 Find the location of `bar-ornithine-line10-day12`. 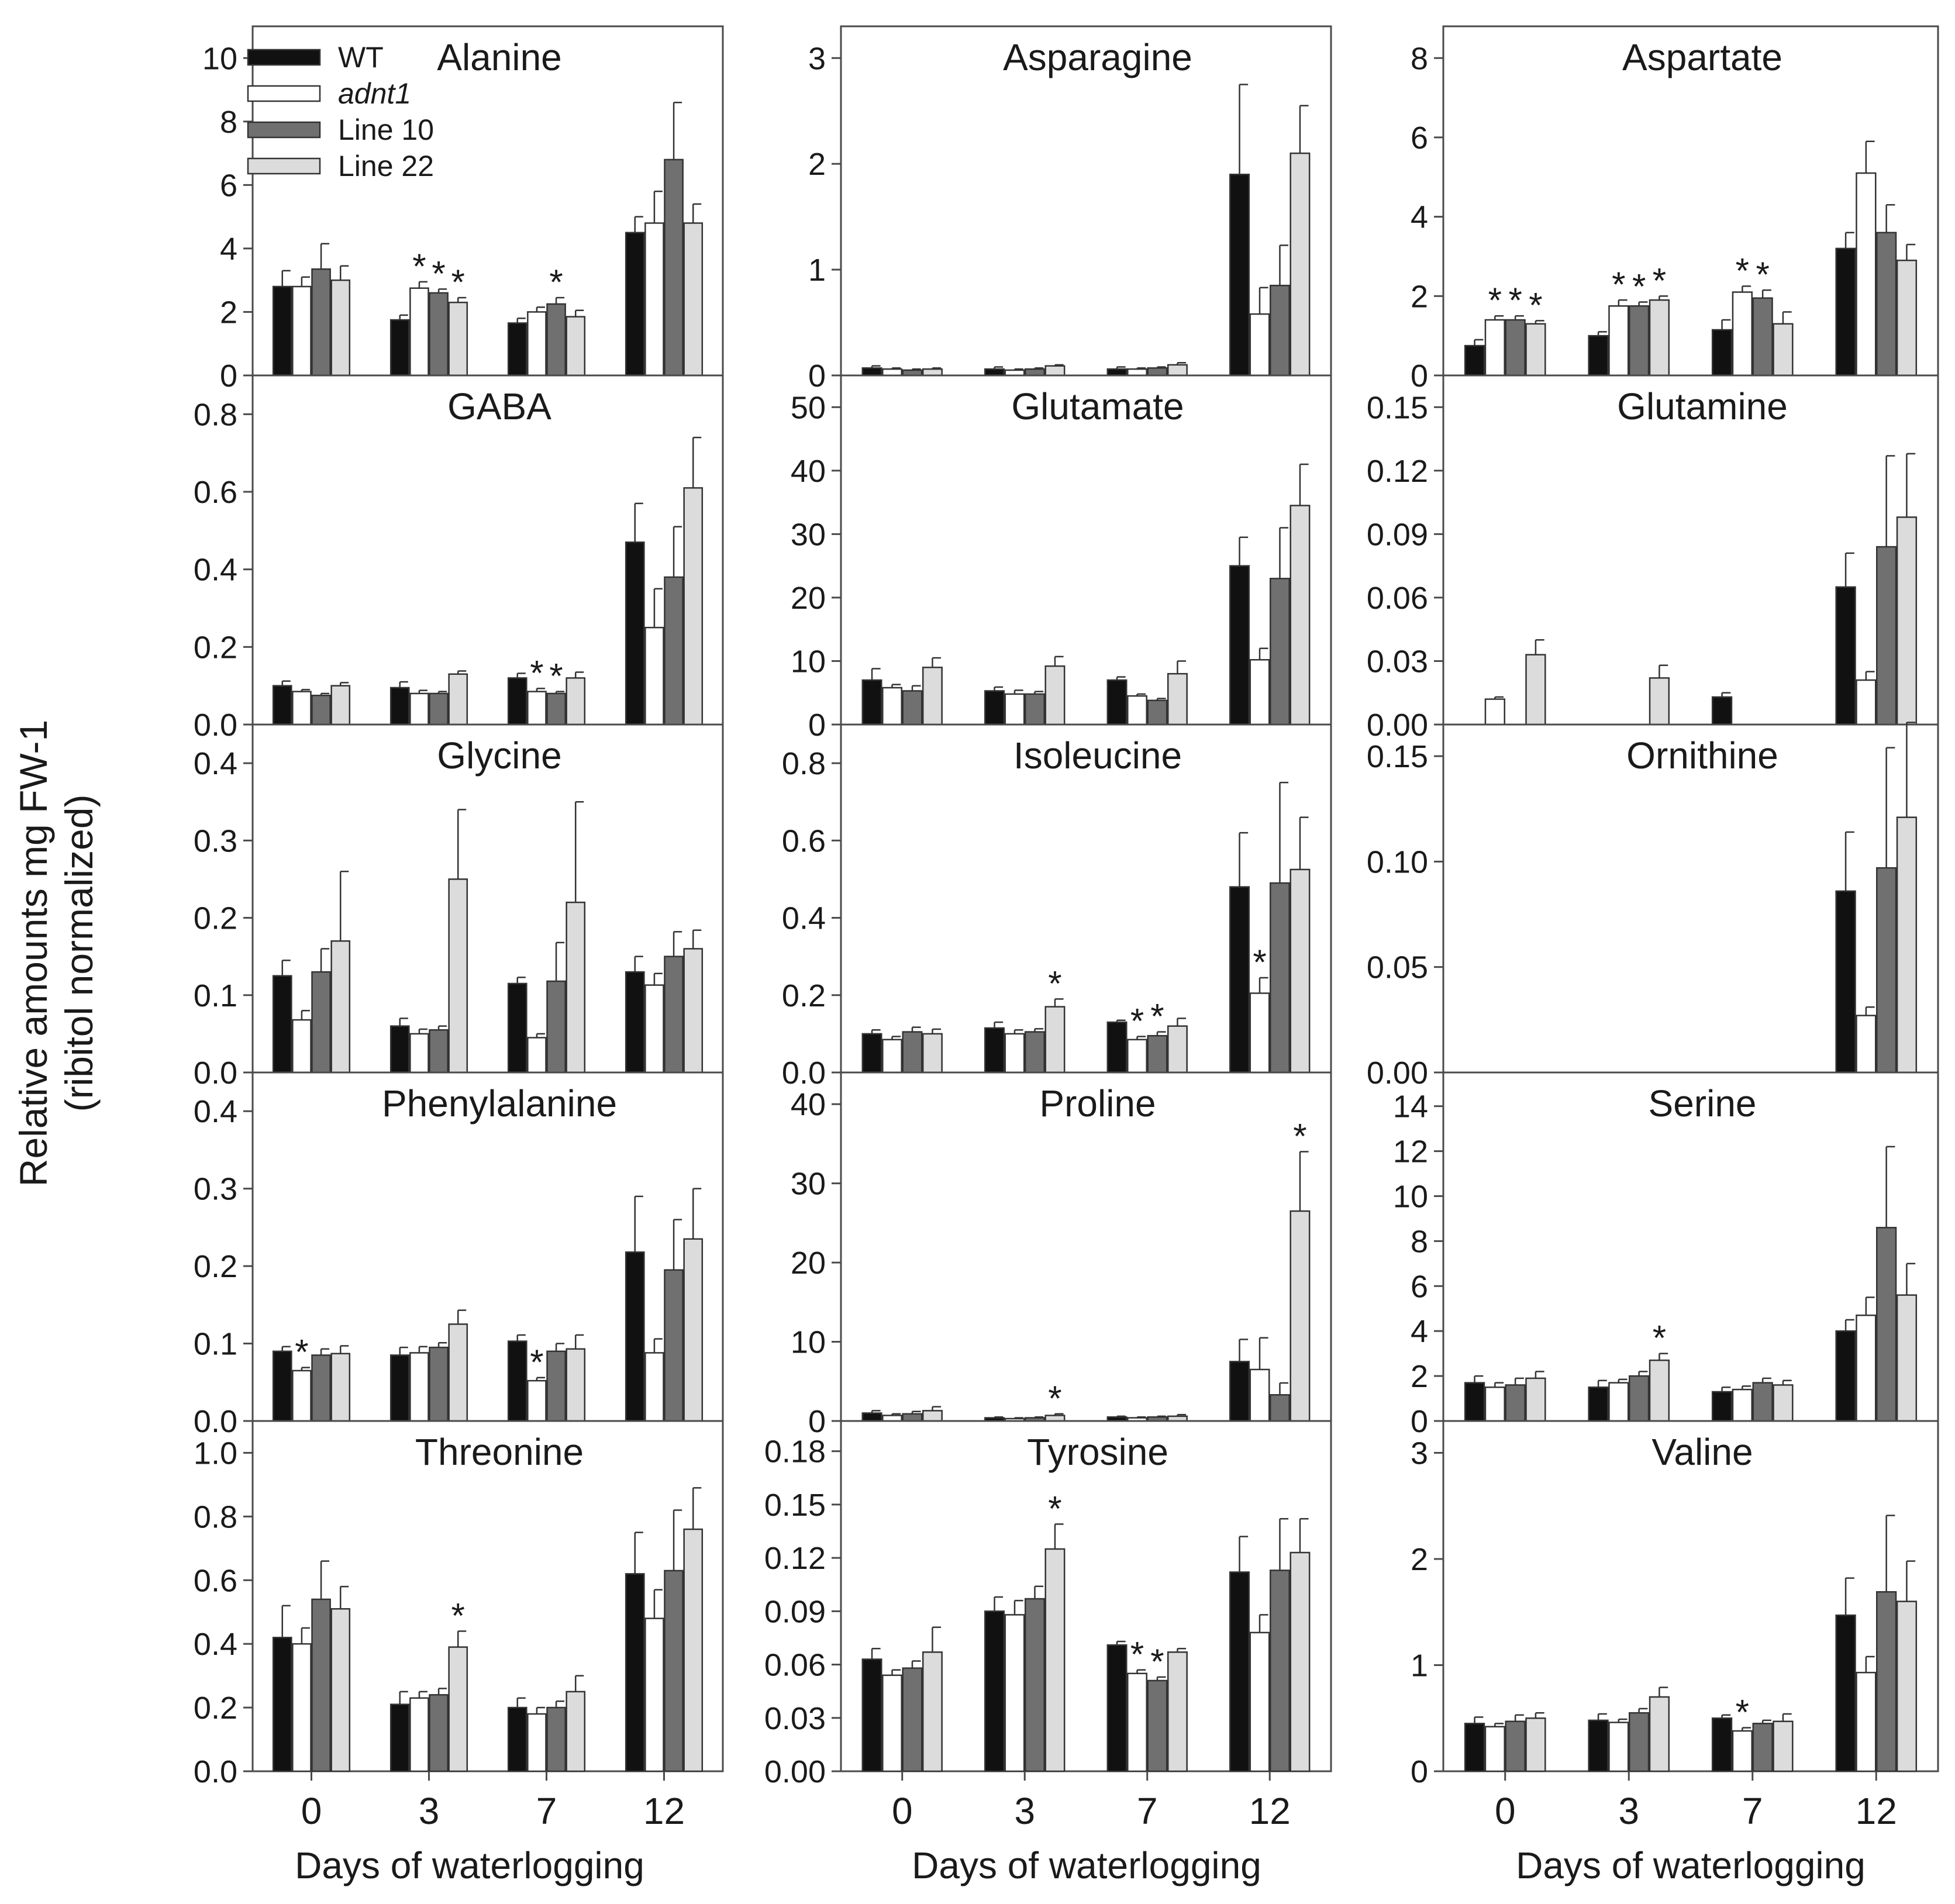

bar-ornithine-line10-day12 is located at coordinates (1886, 970).